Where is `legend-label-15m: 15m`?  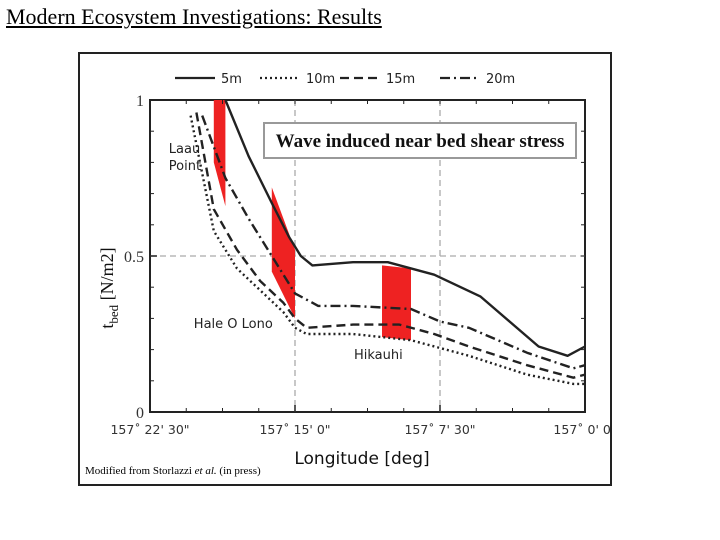
legend-label-15m: 15m is located at coordinates (400, 79).